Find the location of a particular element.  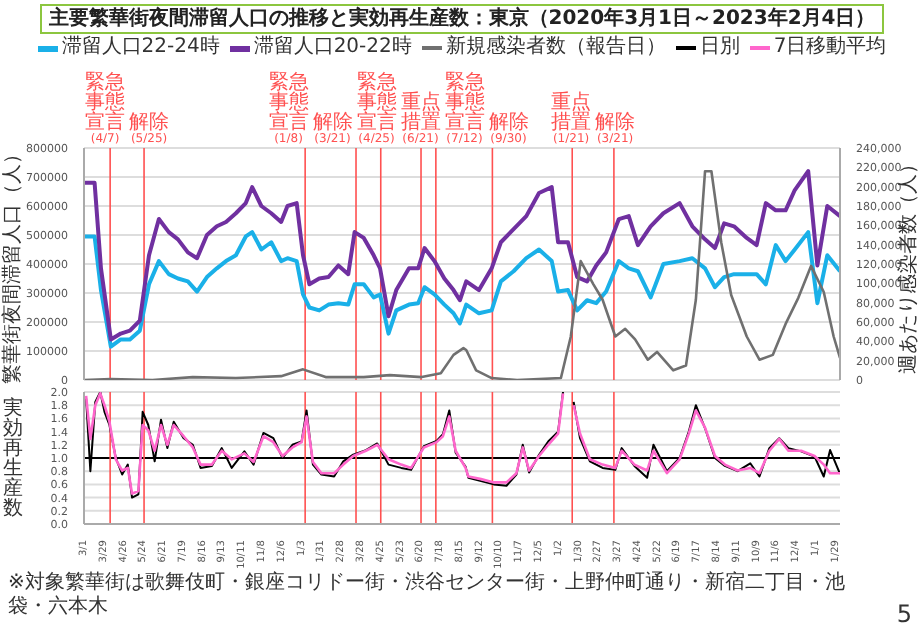

chart-title: 主要繁華街夜間滞留人口の推移と実効再生産数：東京（2020年3月1日～2023年2月4日） is located at coordinates (462, 19).